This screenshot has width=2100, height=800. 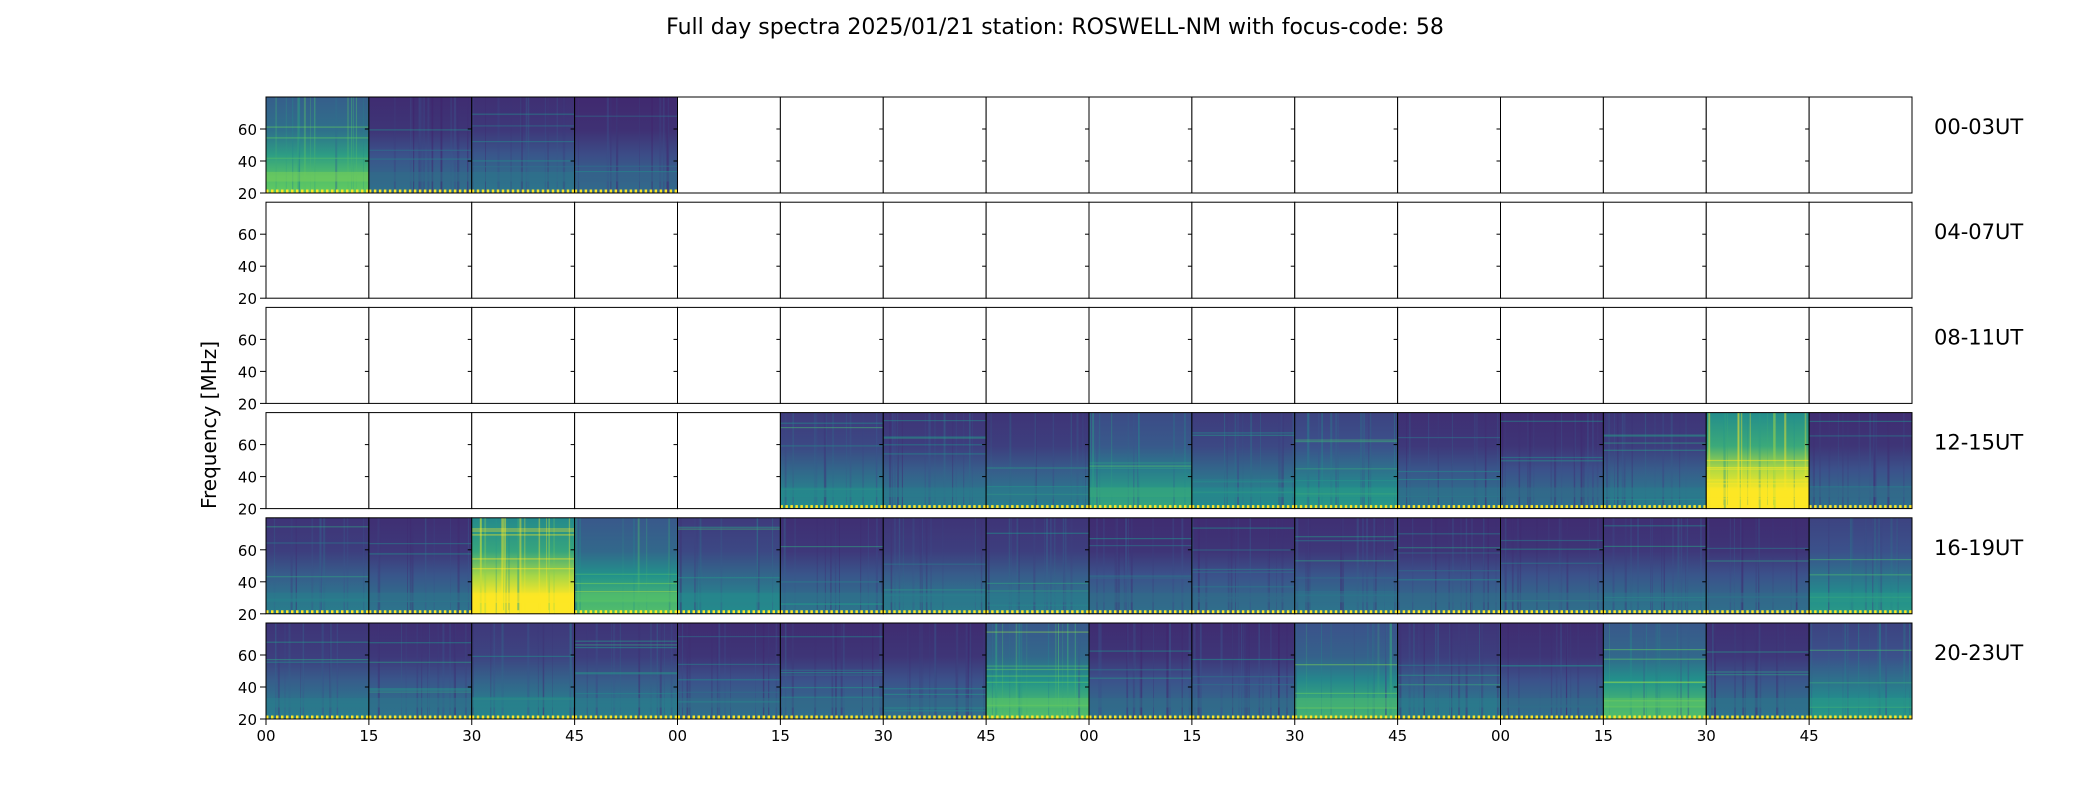 I want to click on x-axis: 00 15 30 45 00 15 30 45 00 15 30 45 00 15 30 45, so click(x=1037, y=732).